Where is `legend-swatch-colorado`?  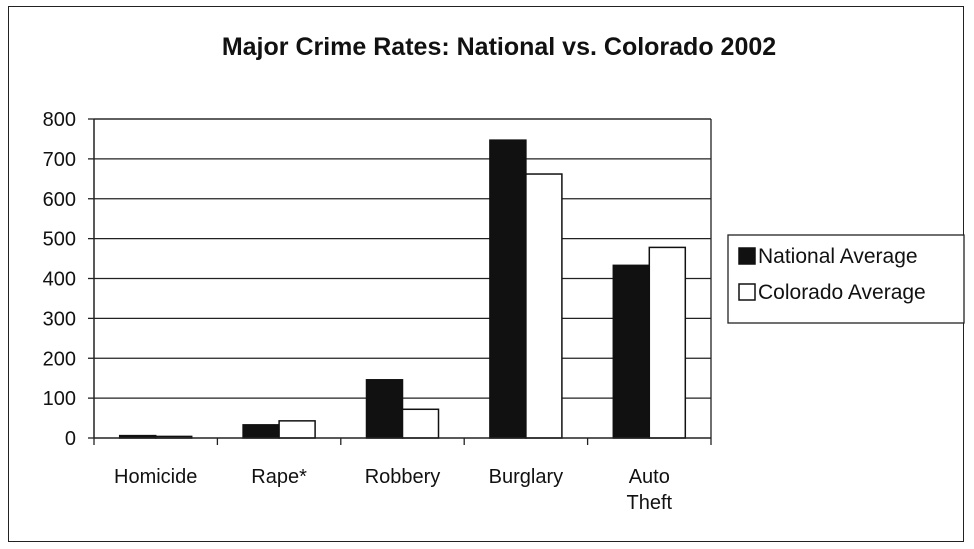 legend-swatch-colorado is located at coordinates (747, 292).